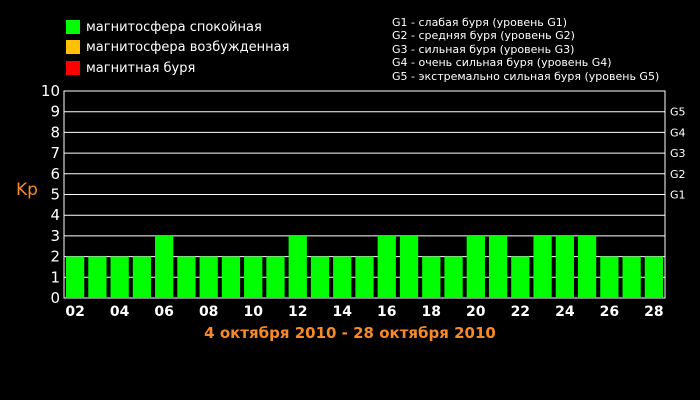 The image size is (700, 400). What do you see at coordinates (74, 312) in the screenshot?
I see `x-tick-label: 02` at bounding box center [74, 312].